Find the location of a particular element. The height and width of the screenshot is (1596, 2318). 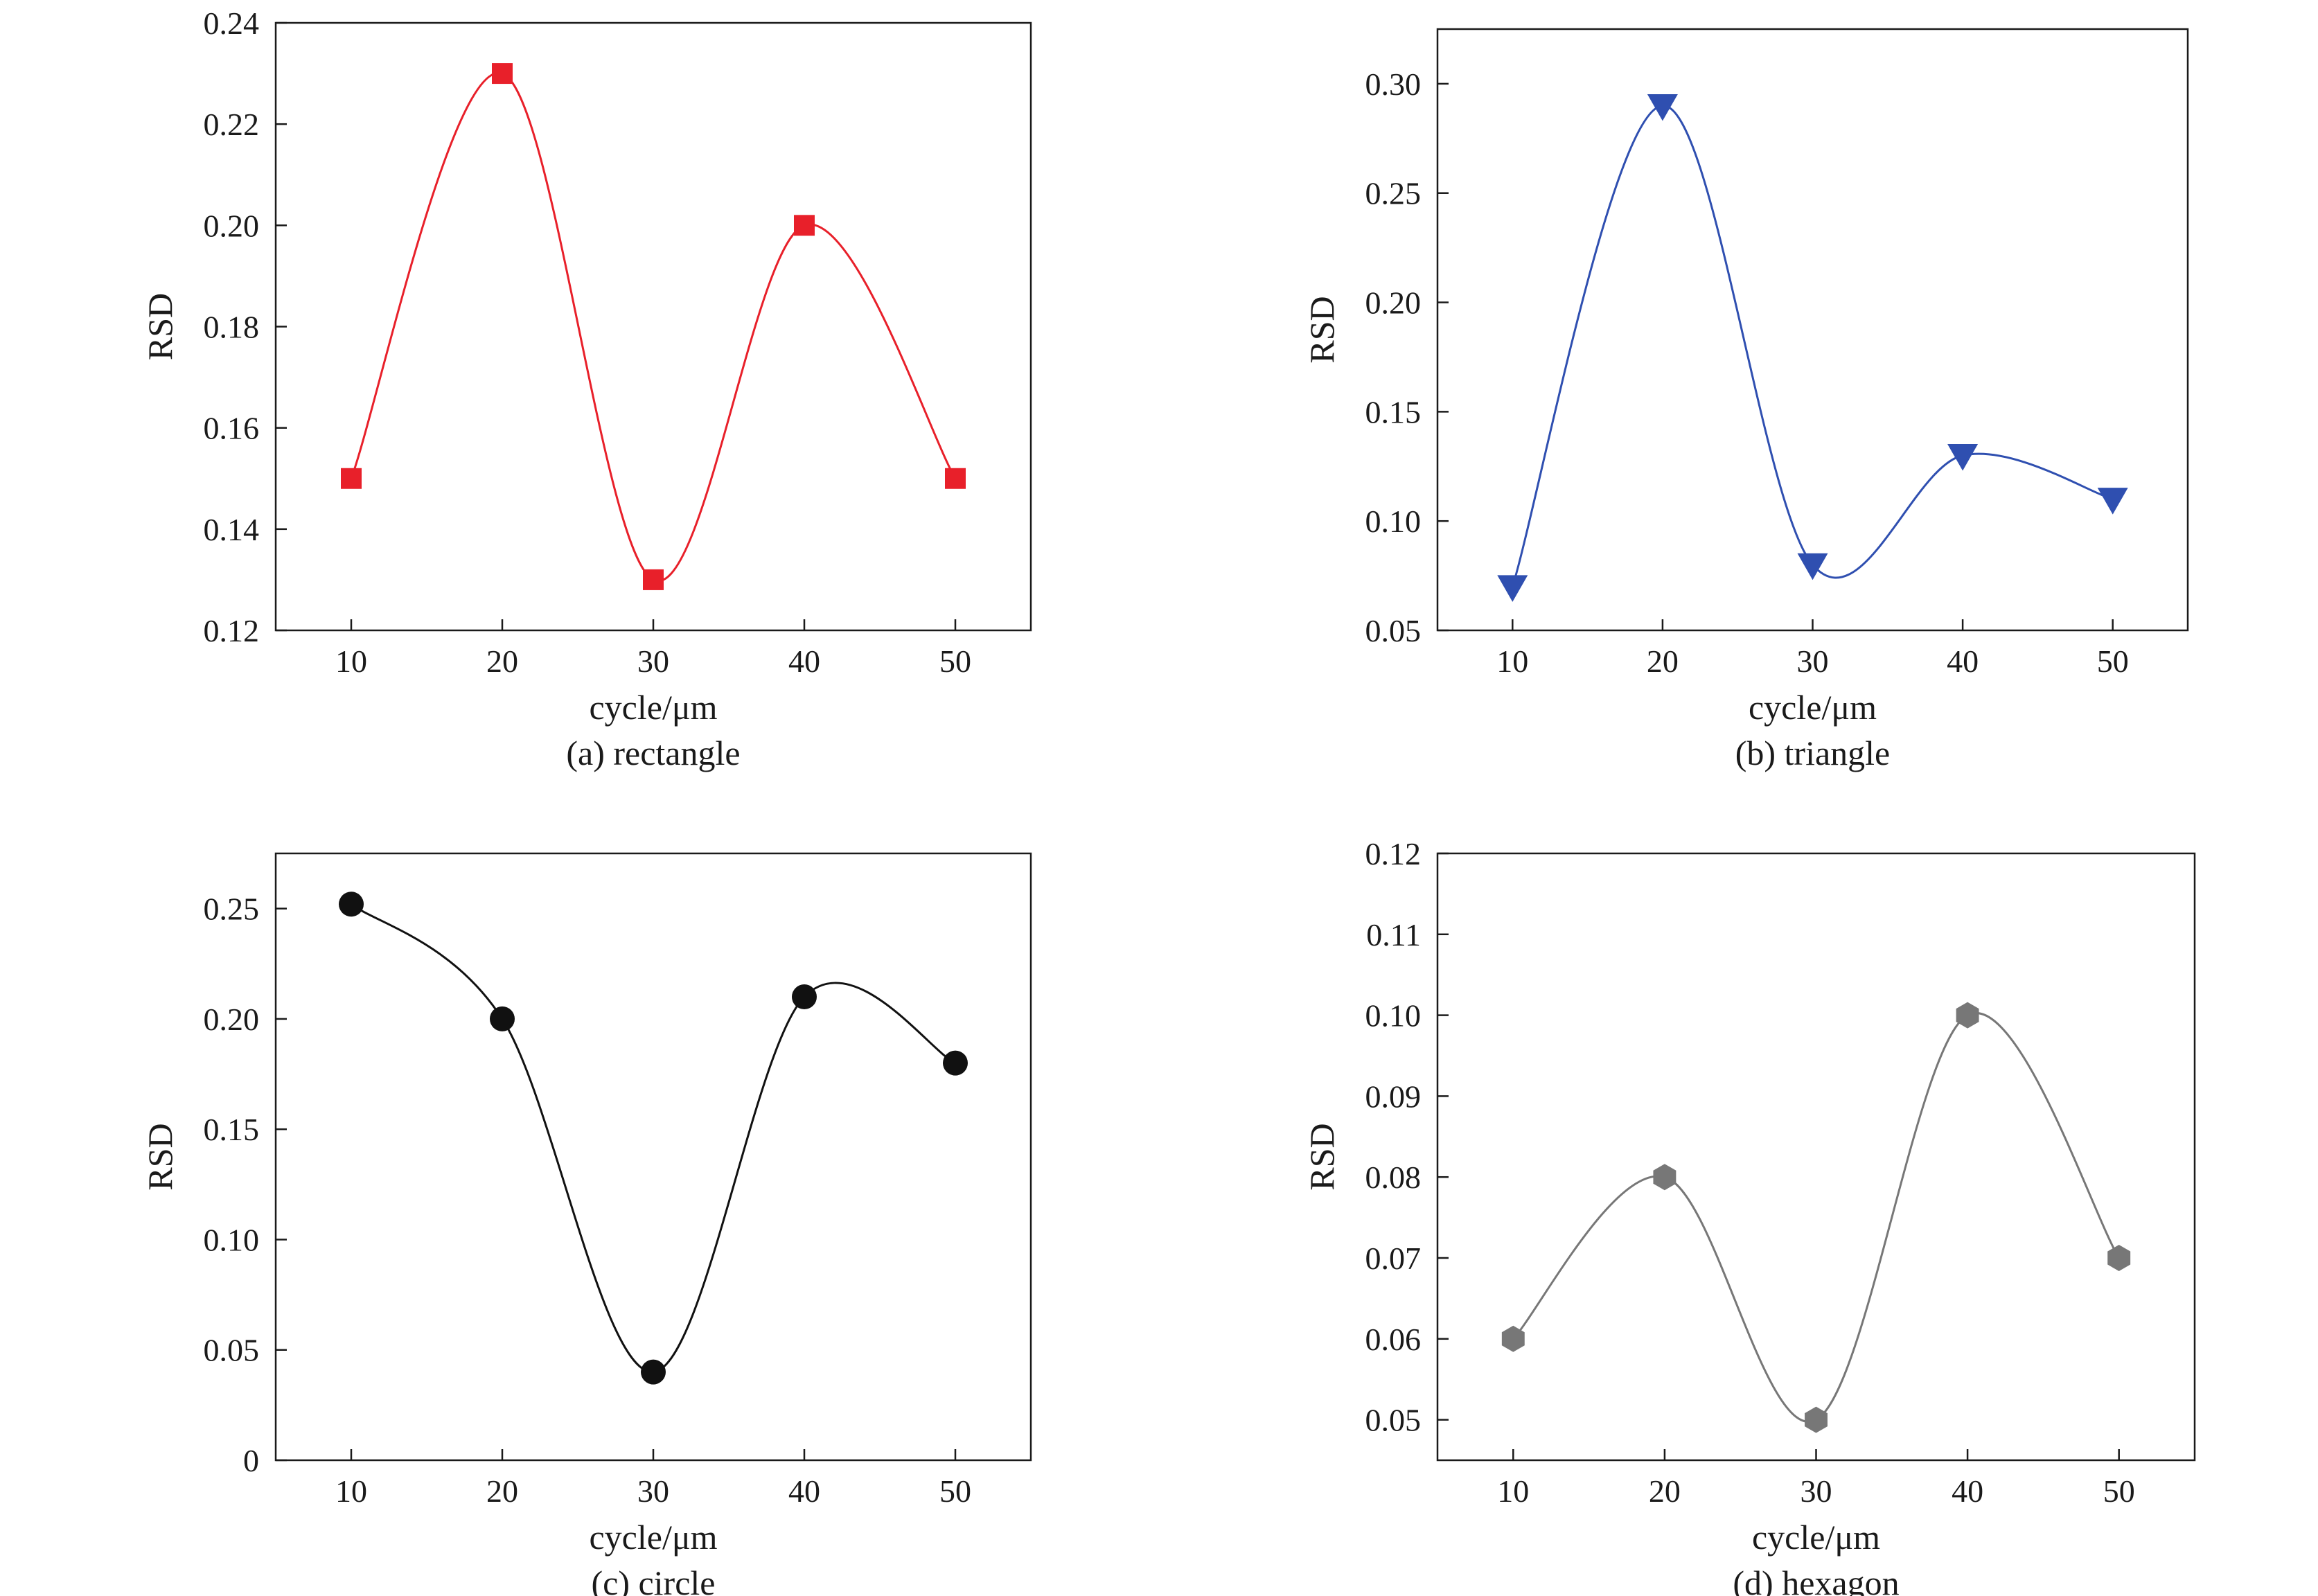

panel-caption: (a) rectangle is located at coordinates (653, 753).